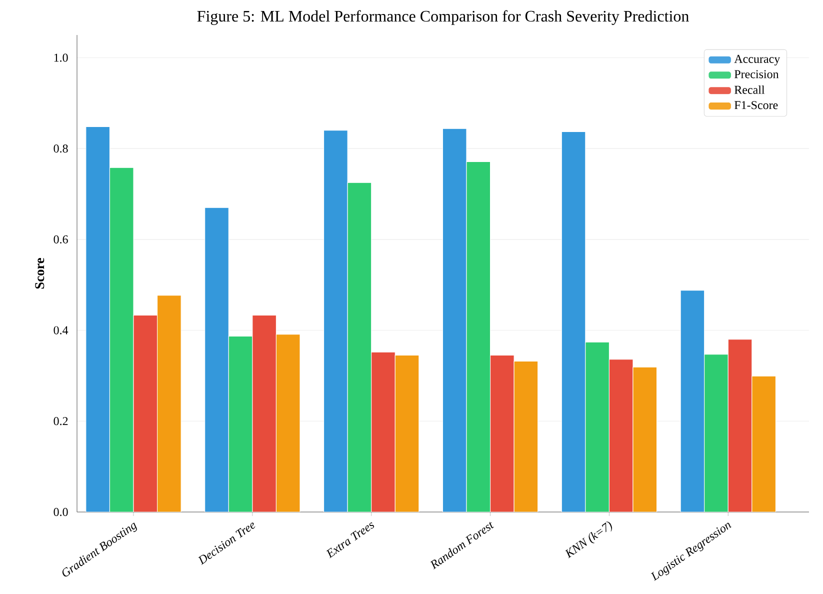  What do you see at coordinates (350, 540) in the screenshot?
I see `x-tick-label: Extra Trees` at bounding box center [350, 540].